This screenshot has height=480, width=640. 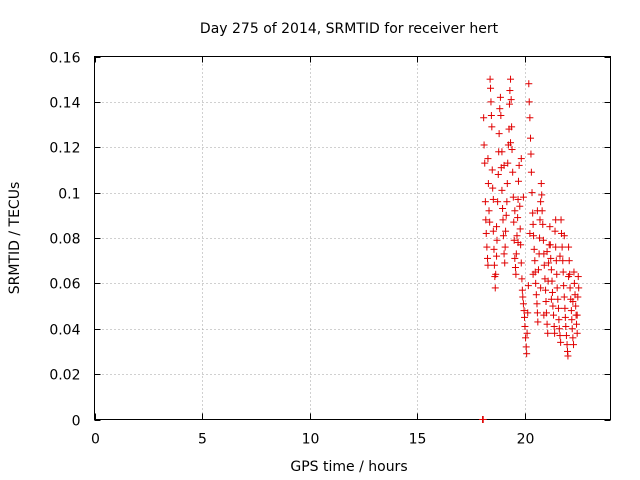 I want to click on y-tick-label: 0, so click(x=76, y=422).